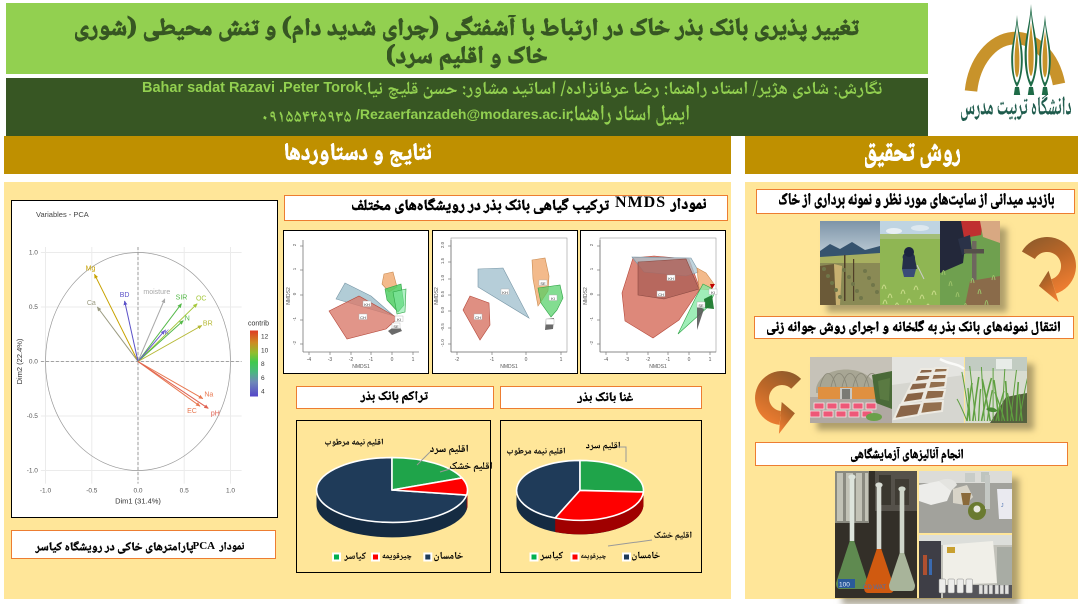 This screenshot has width=1085, height=604. What do you see at coordinates (442, 244) in the screenshot?
I see `svg-text: 2.0` at bounding box center [442, 244].